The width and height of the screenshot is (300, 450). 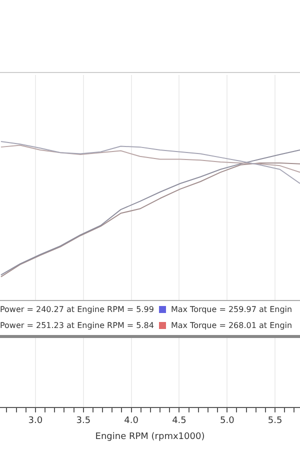 What do you see at coordinates (150, 437) in the screenshot?
I see `x-axis-title: Engine RPM (rpmx1000)` at bounding box center [150, 437].